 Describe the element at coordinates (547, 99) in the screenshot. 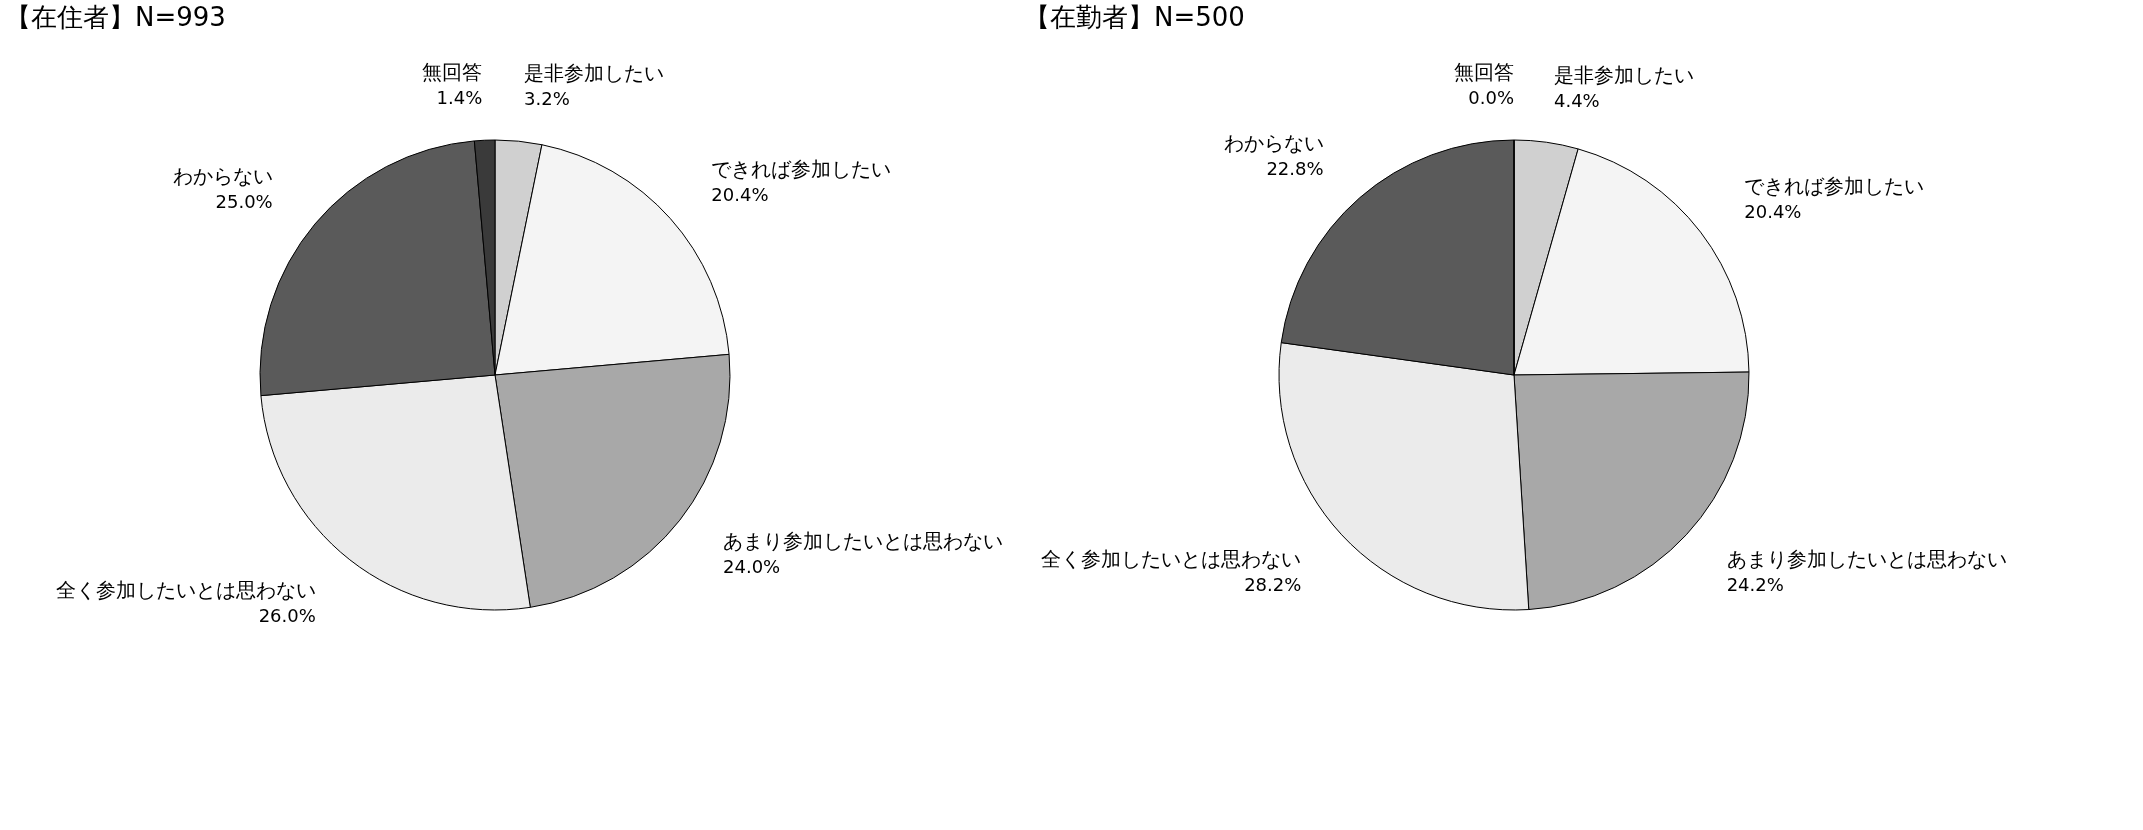

I see `data-label: 3.2%` at that location.